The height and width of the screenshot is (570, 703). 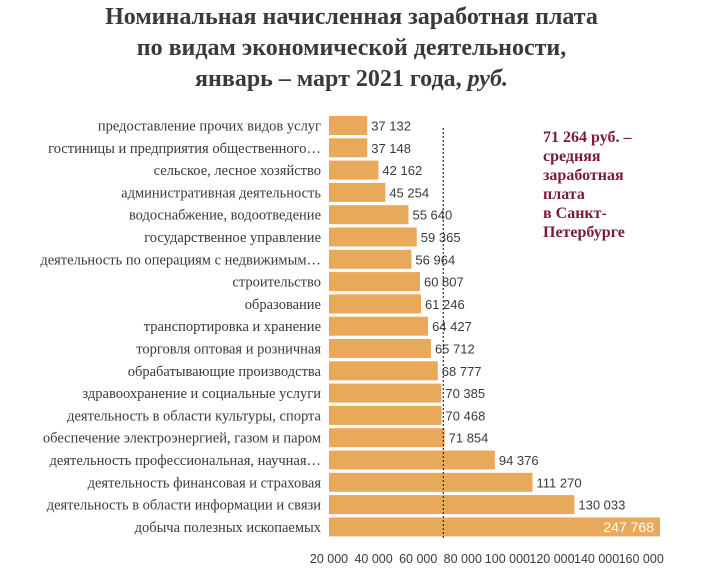 I want to click on value-label: 68 777, so click(x=462, y=371).